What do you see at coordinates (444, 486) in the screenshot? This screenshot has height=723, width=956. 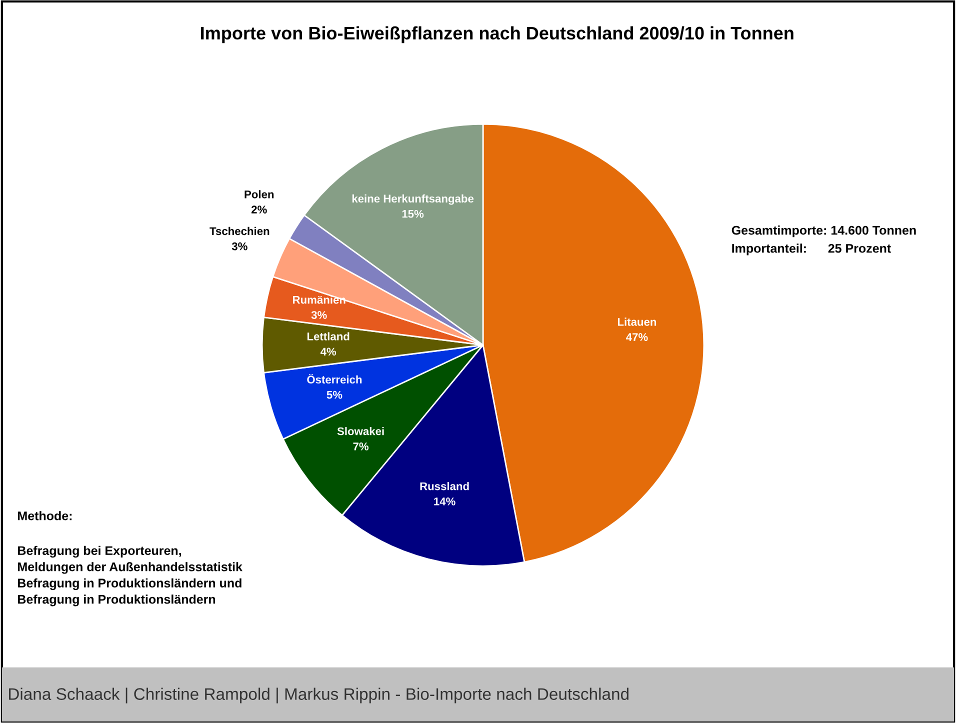 I see `slice-label: Russland` at bounding box center [444, 486].